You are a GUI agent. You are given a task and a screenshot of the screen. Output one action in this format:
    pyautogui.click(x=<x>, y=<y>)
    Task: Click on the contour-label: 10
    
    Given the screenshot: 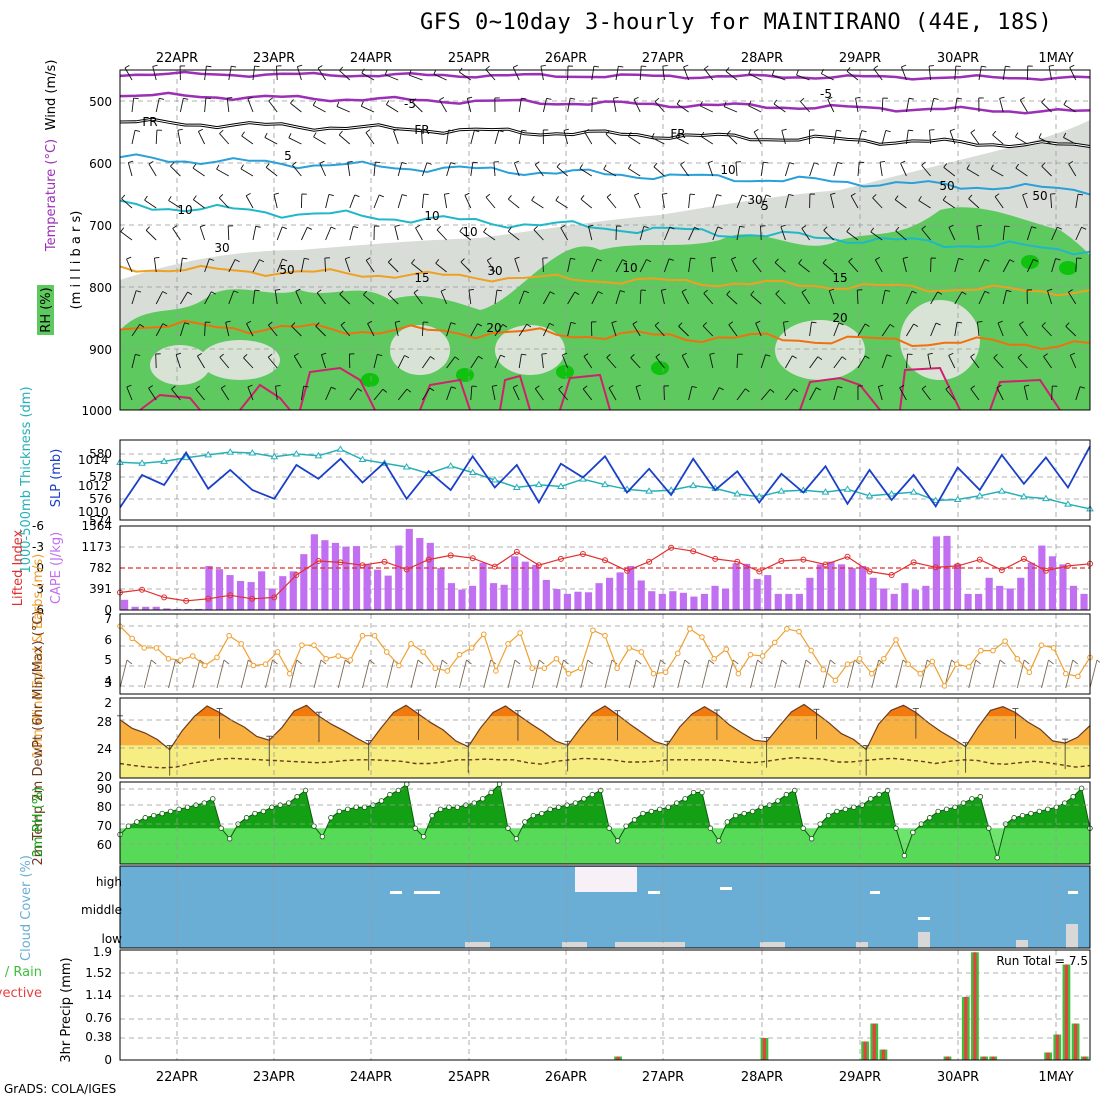 What is the action you would take?
    pyautogui.click(x=629, y=268)
    